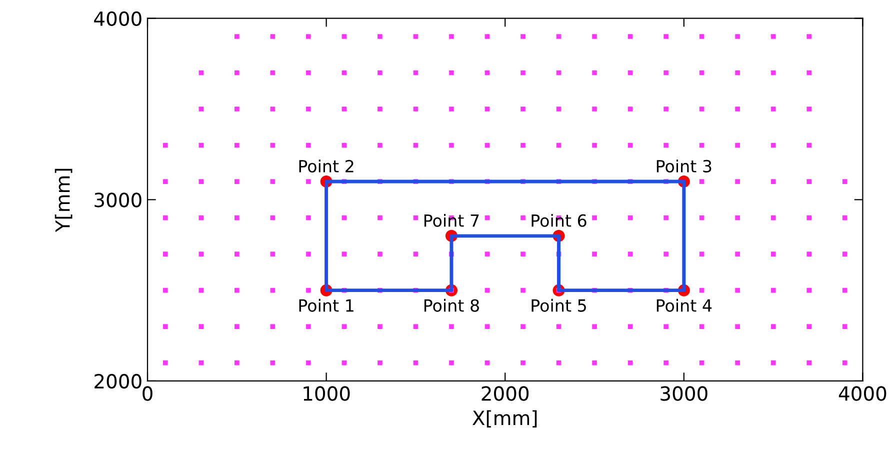  What do you see at coordinates (684, 166) in the screenshot?
I see `annotation: Point 3` at bounding box center [684, 166].